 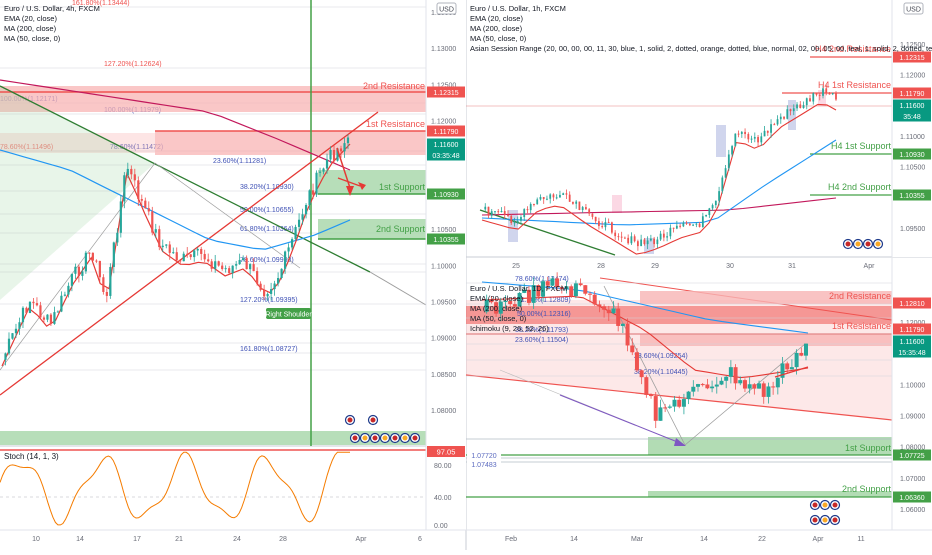 What do you see at coordinates (446, 145) in the screenshot?
I see `left-price-tag: 1.11600` at bounding box center [446, 145].